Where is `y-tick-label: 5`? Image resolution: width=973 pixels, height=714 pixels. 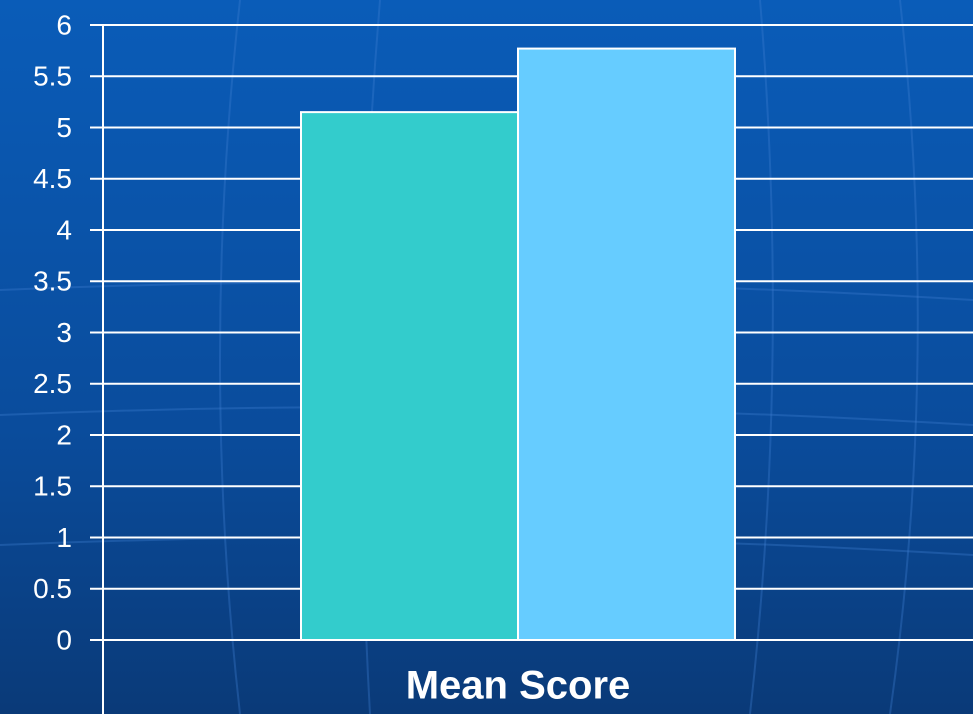 y-tick-label: 5 is located at coordinates (64, 127).